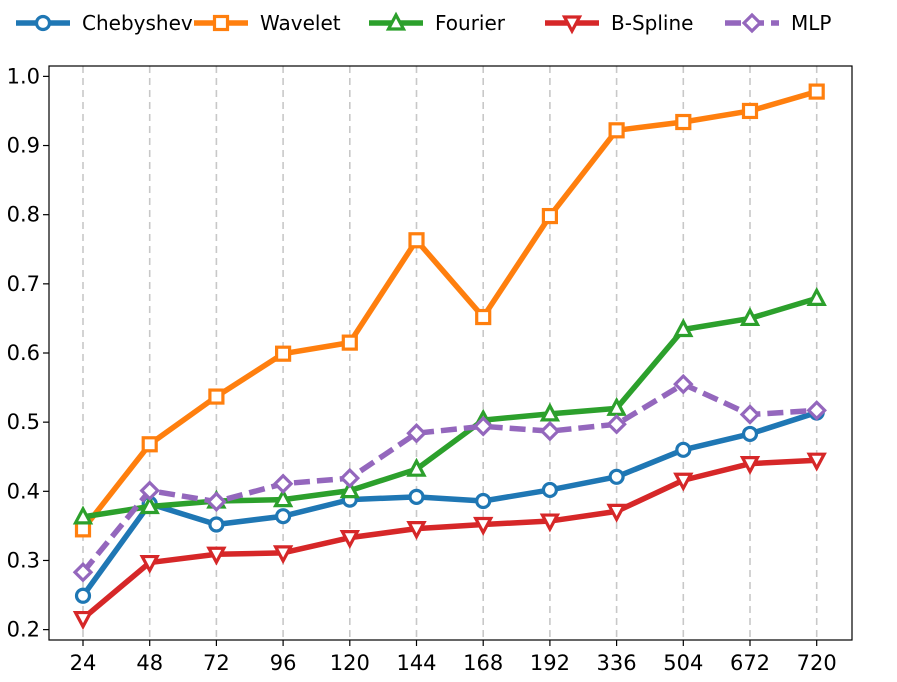 Image resolution: width=897 pixels, height=682 pixels. What do you see at coordinates (572, 25) in the screenshot?
I see `legend-marker-b-spline` at bounding box center [572, 25].